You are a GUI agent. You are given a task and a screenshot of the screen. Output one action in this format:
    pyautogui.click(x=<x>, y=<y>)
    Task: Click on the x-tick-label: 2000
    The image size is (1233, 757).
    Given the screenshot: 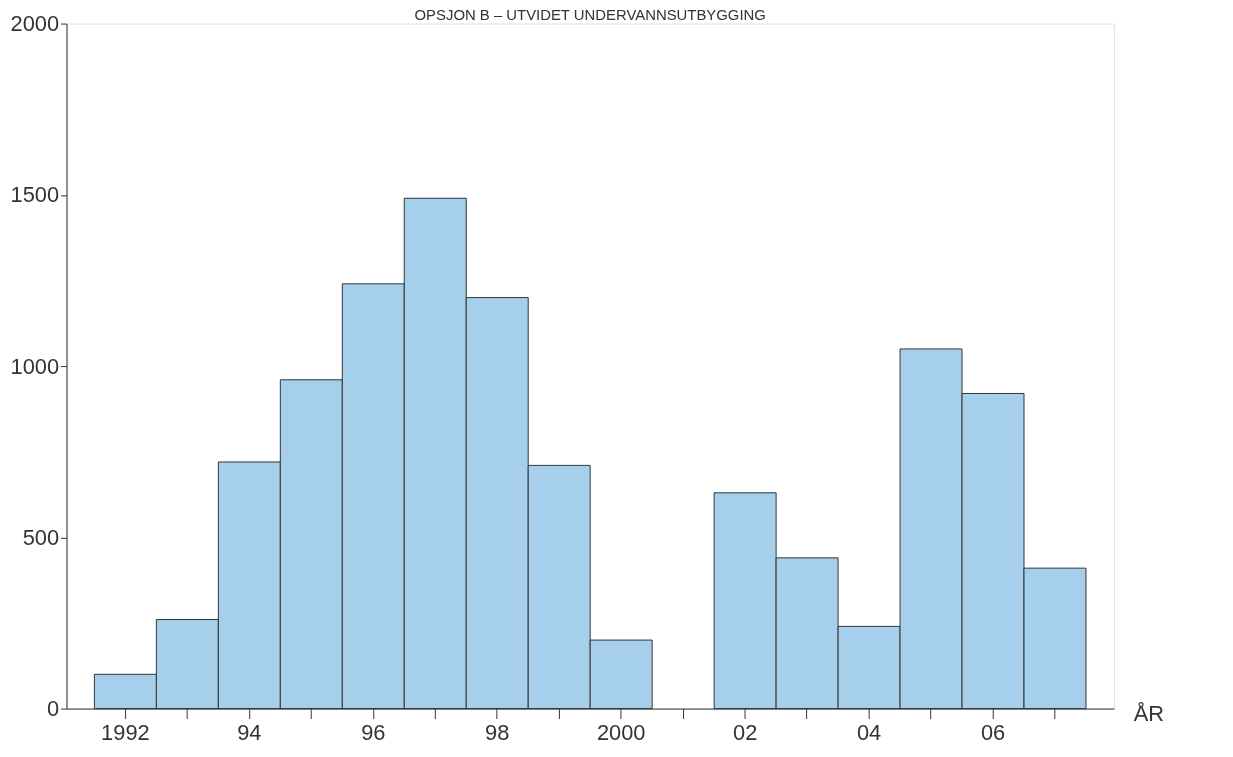 What is the action you would take?
    pyautogui.click(x=621, y=732)
    